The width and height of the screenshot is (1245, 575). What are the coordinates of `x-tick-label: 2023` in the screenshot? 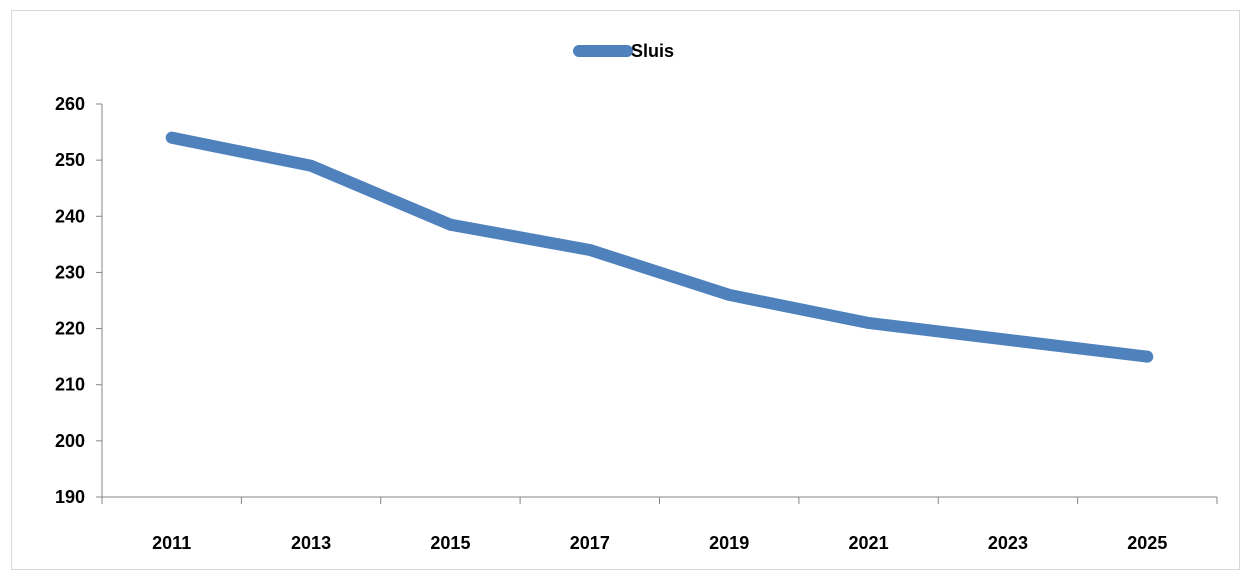 It's located at (1008, 543).